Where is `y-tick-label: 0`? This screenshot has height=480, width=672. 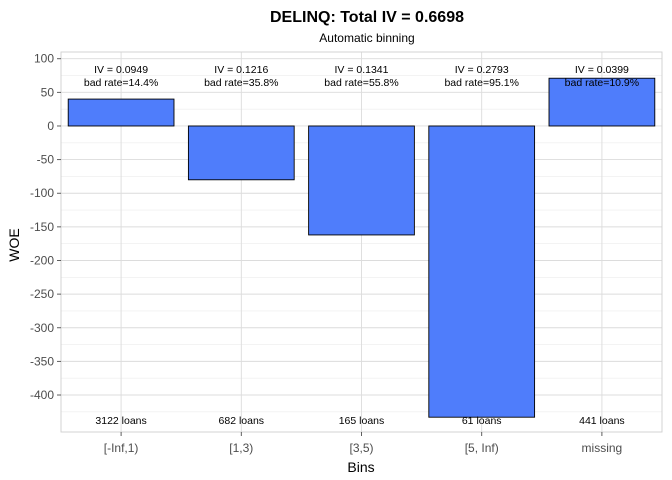 y-tick-label: 0 is located at coordinates (50, 126).